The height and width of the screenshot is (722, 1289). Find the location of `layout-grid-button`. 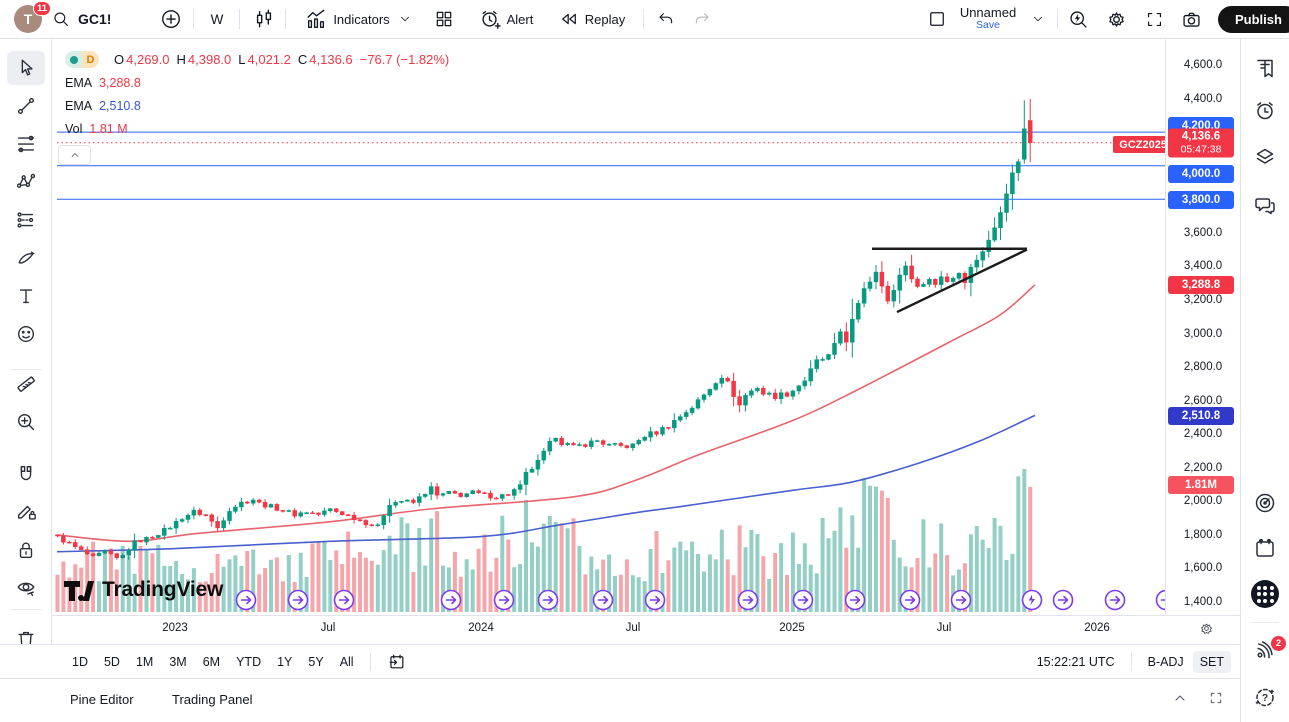

layout-grid-button is located at coordinates (444, 19).